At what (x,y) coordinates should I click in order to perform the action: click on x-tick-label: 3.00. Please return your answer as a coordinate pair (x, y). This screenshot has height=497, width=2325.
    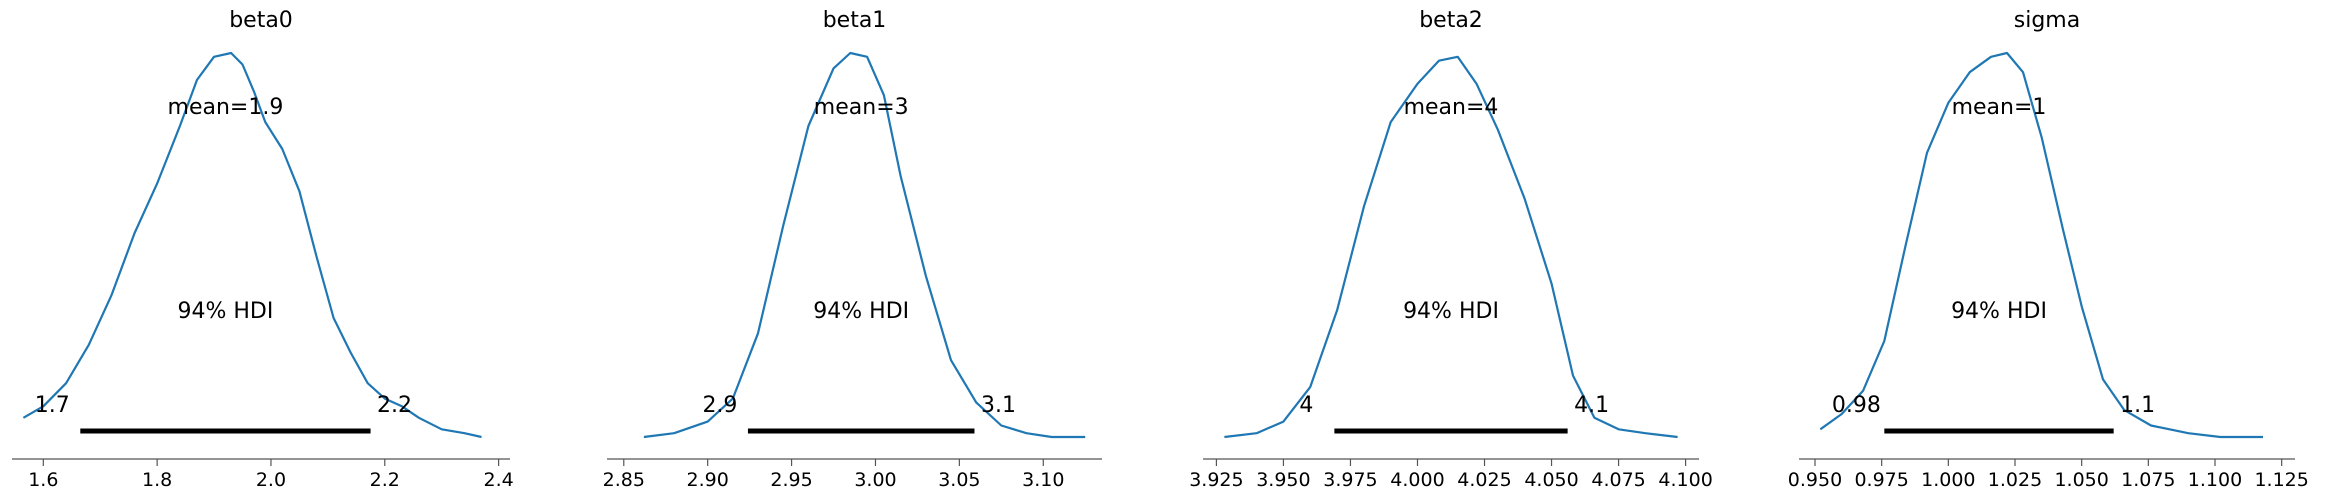
    Looking at the image, I should click on (875, 480).